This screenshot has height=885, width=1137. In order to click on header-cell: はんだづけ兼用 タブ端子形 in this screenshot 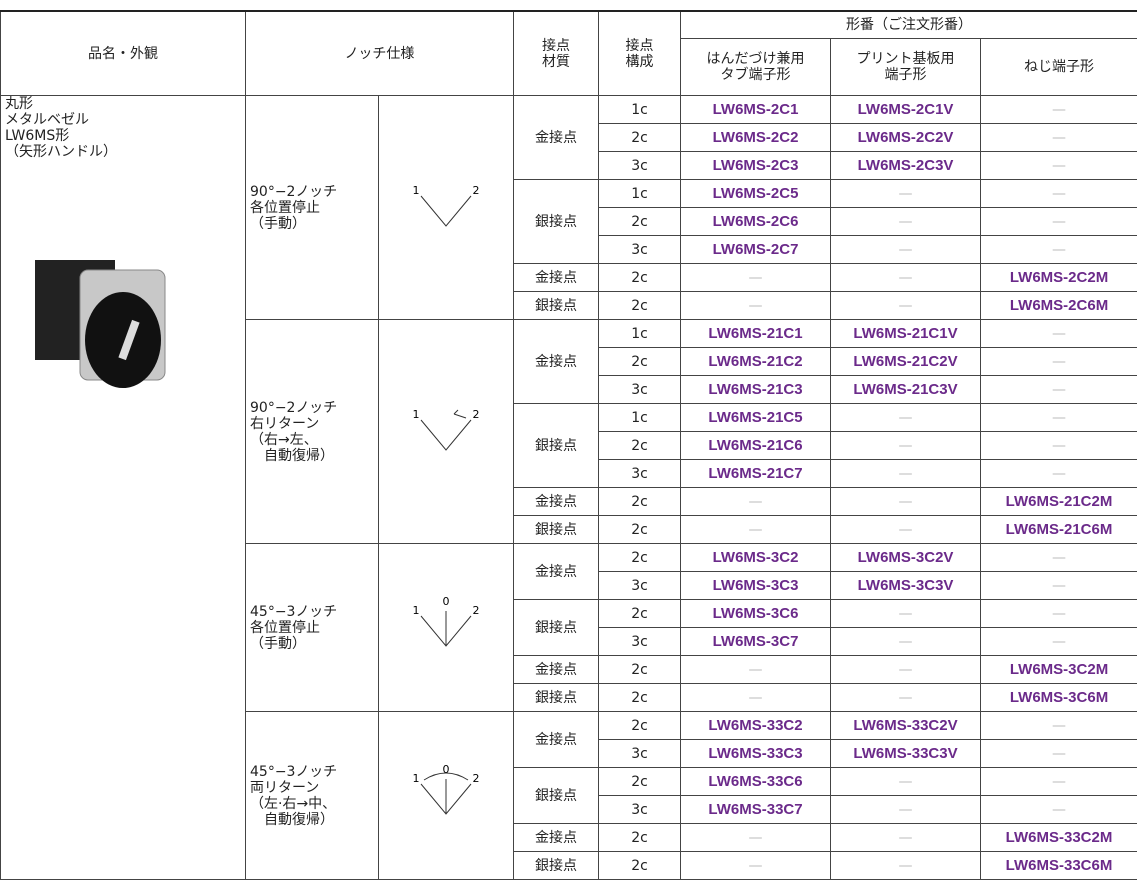, I will do `click(756, 67)`.